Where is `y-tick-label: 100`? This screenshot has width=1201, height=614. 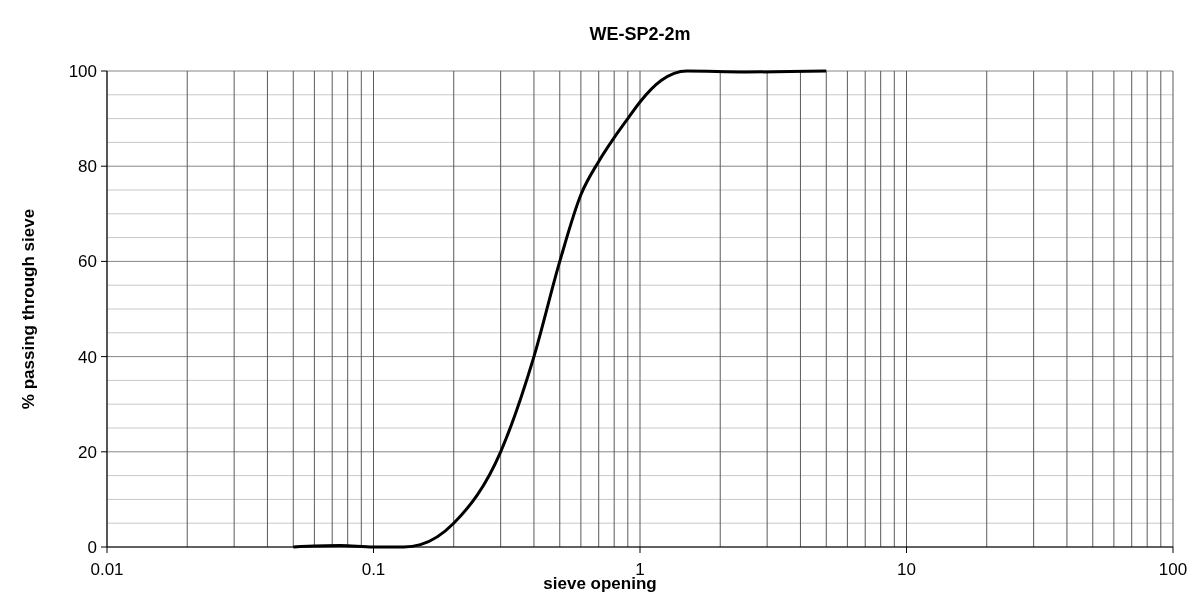 y-tick-label: 100 is located at coordinates (82, 71).